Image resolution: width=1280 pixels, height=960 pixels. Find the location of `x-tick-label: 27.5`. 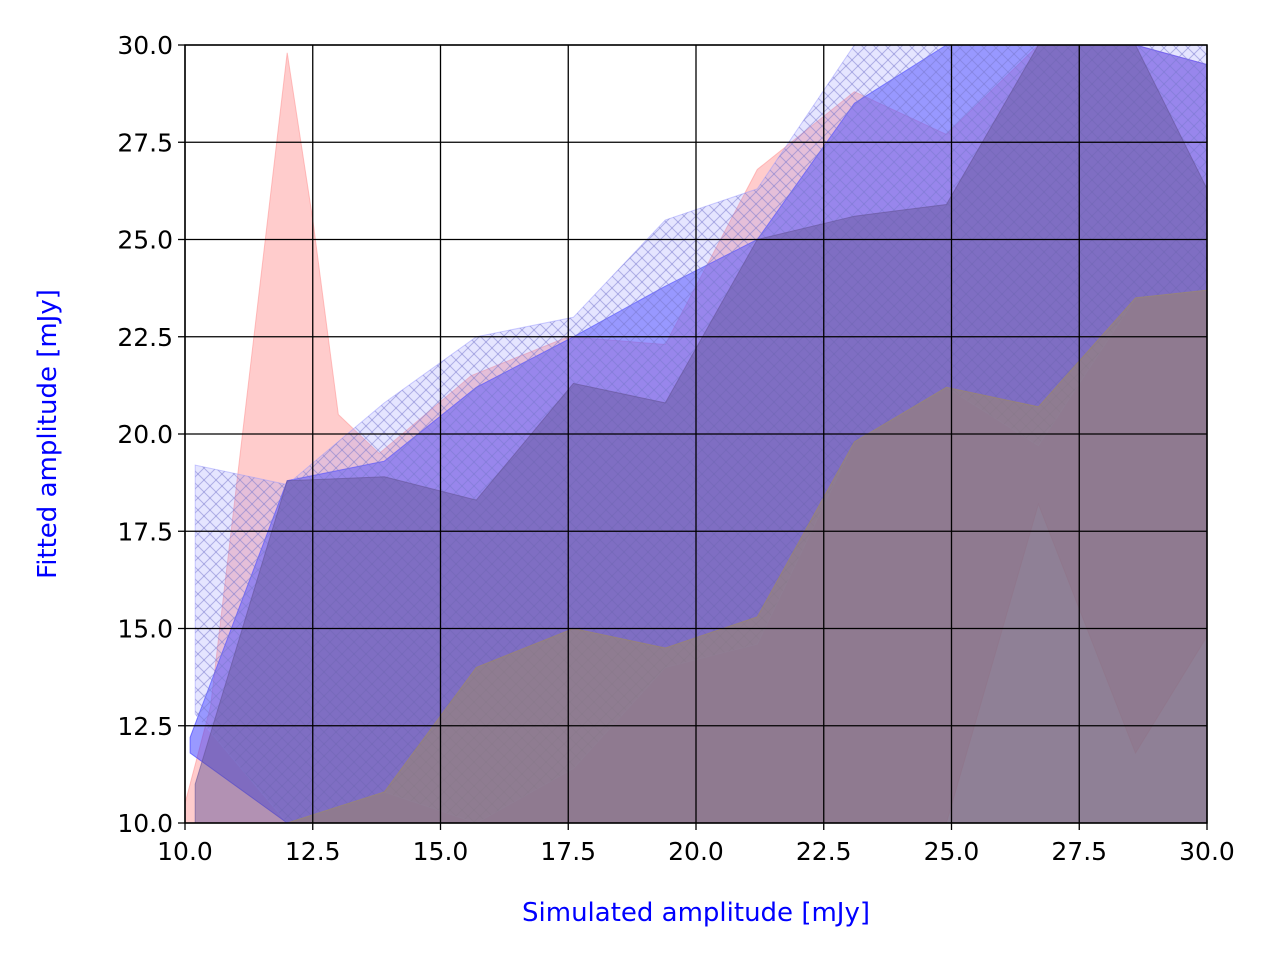

x-tick-label: 27.5 is located at coordinates (1079, 851).